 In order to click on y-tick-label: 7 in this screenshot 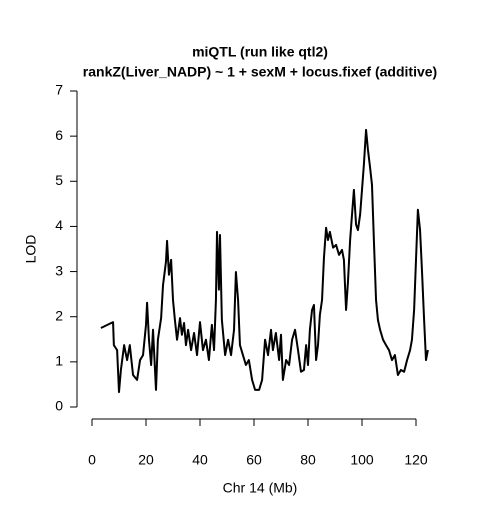, I will do `click(59, 90)`.